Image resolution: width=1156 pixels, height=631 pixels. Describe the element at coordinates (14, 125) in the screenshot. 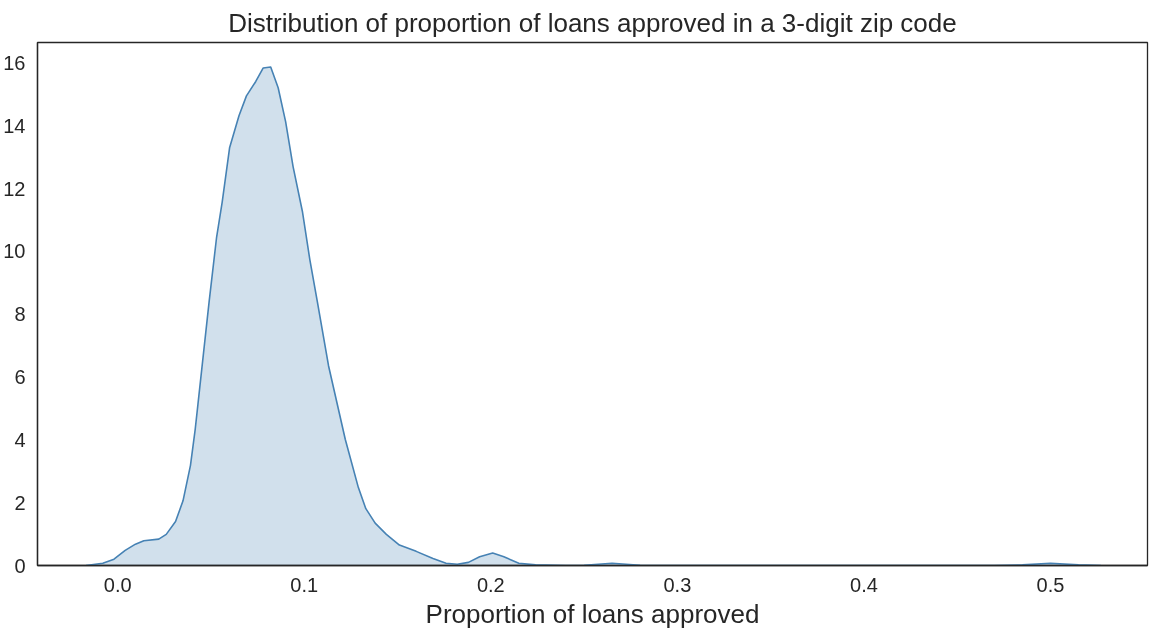

I see `y-tick-label: 14` at that location.